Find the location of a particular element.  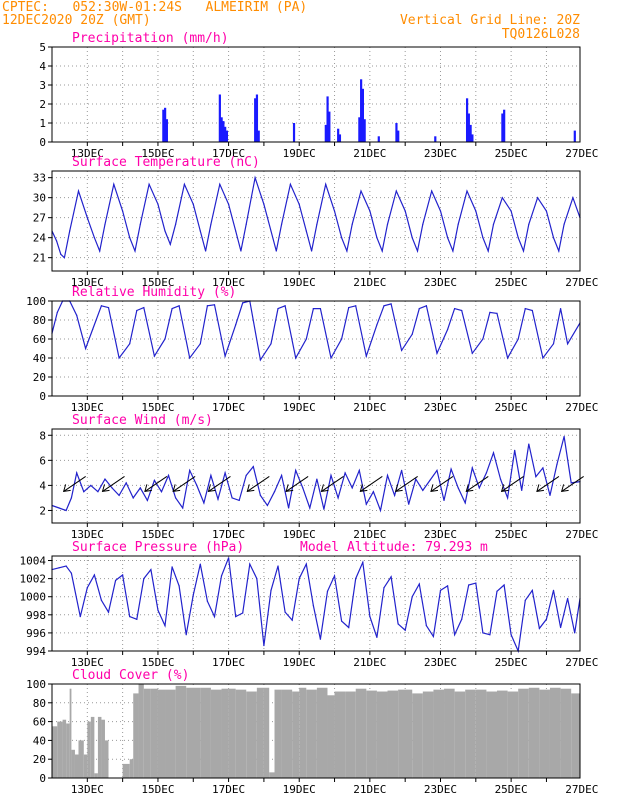

y-tick-label: 3 is located at coordinates (42, 85).